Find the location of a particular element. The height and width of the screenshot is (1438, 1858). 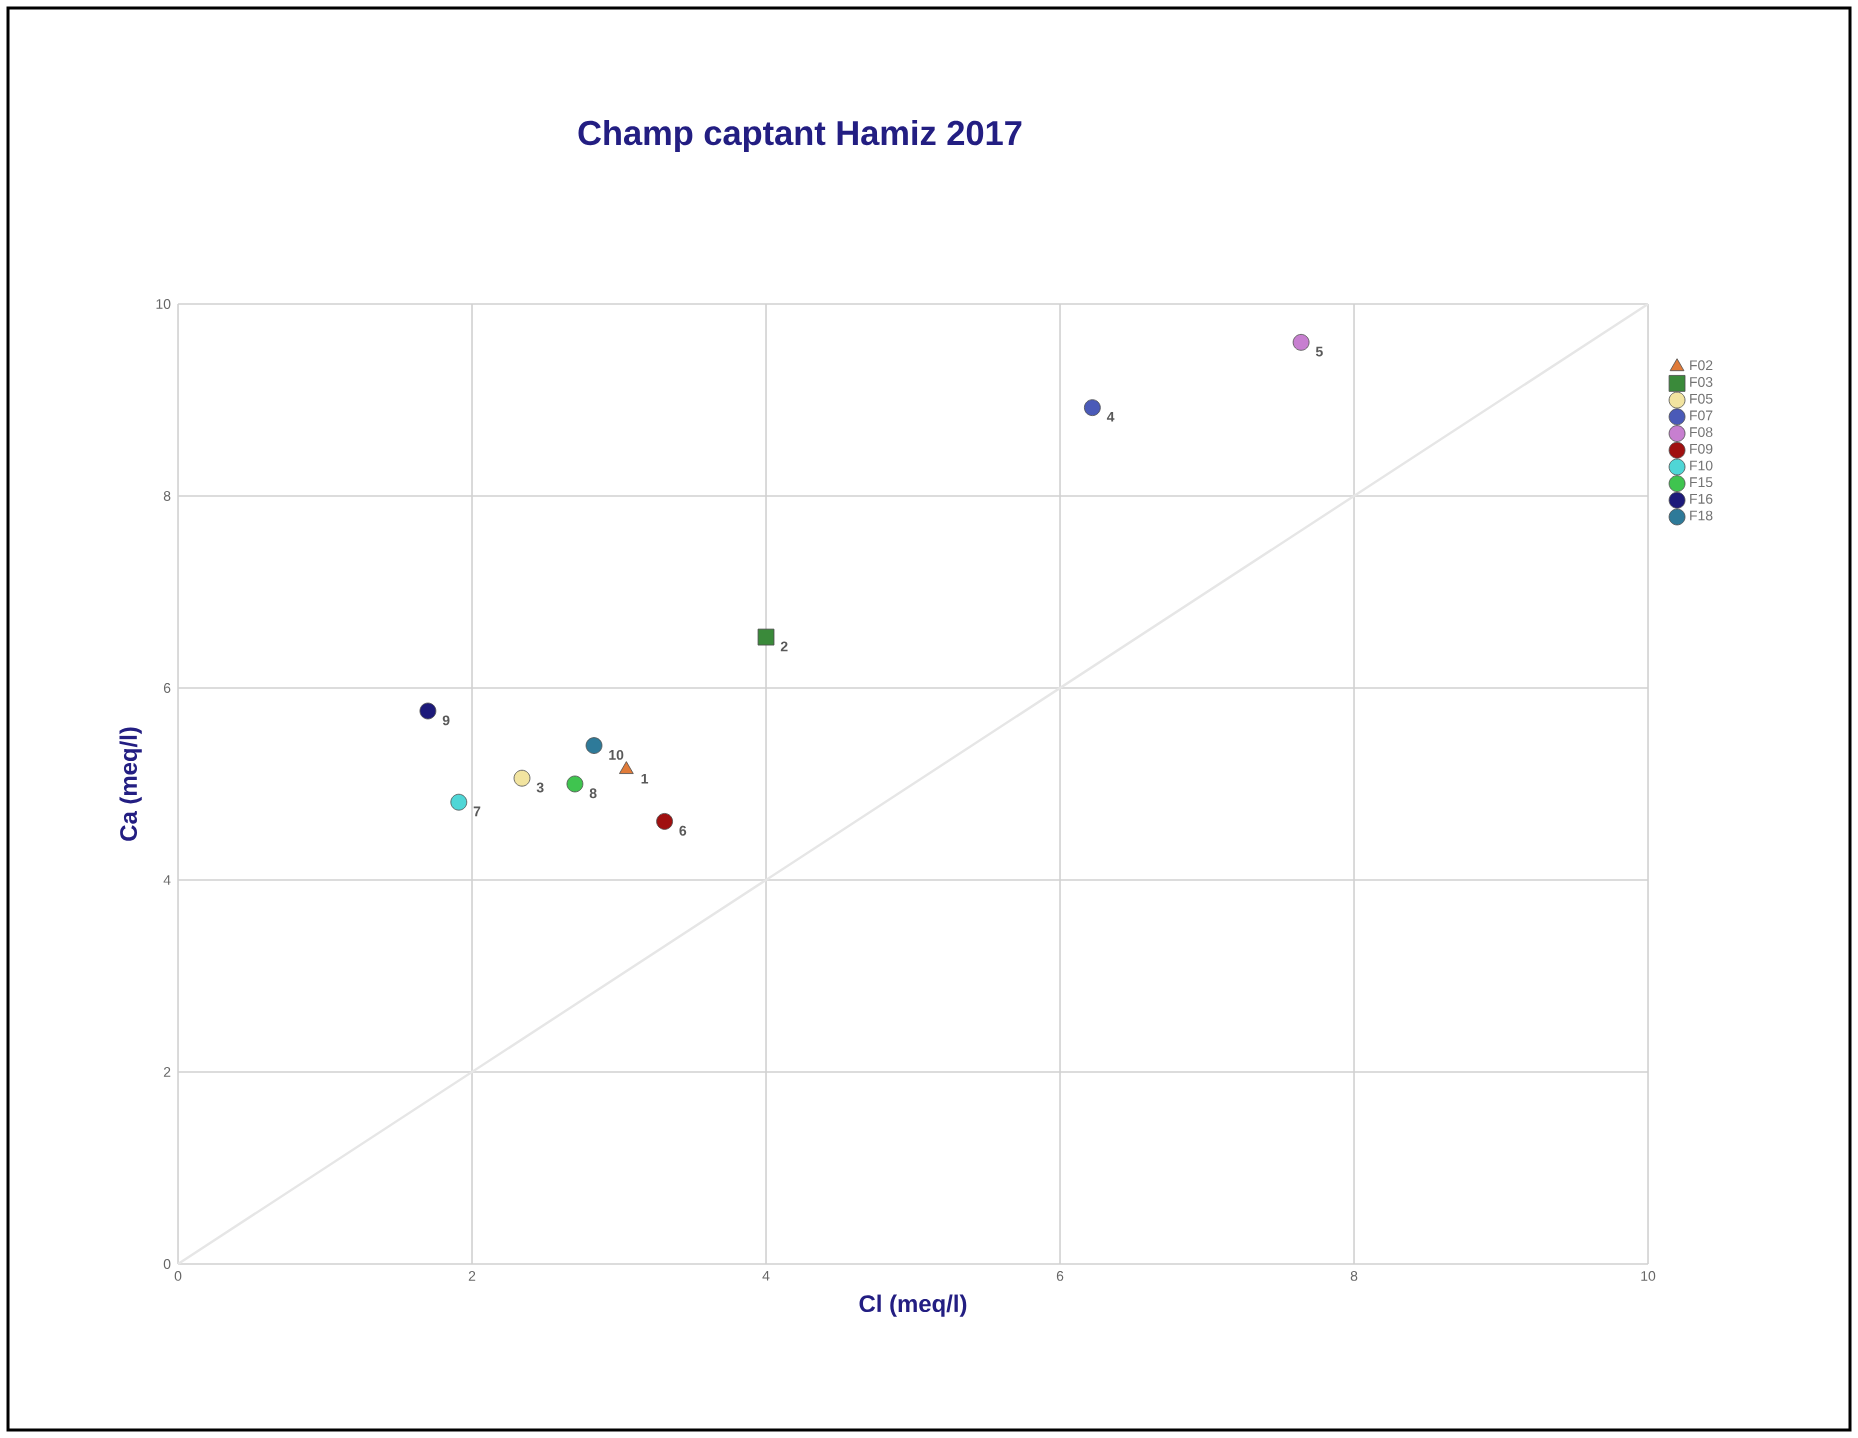

y-axis-title: Ca (meq/l) is located at coordinates (130, 784).